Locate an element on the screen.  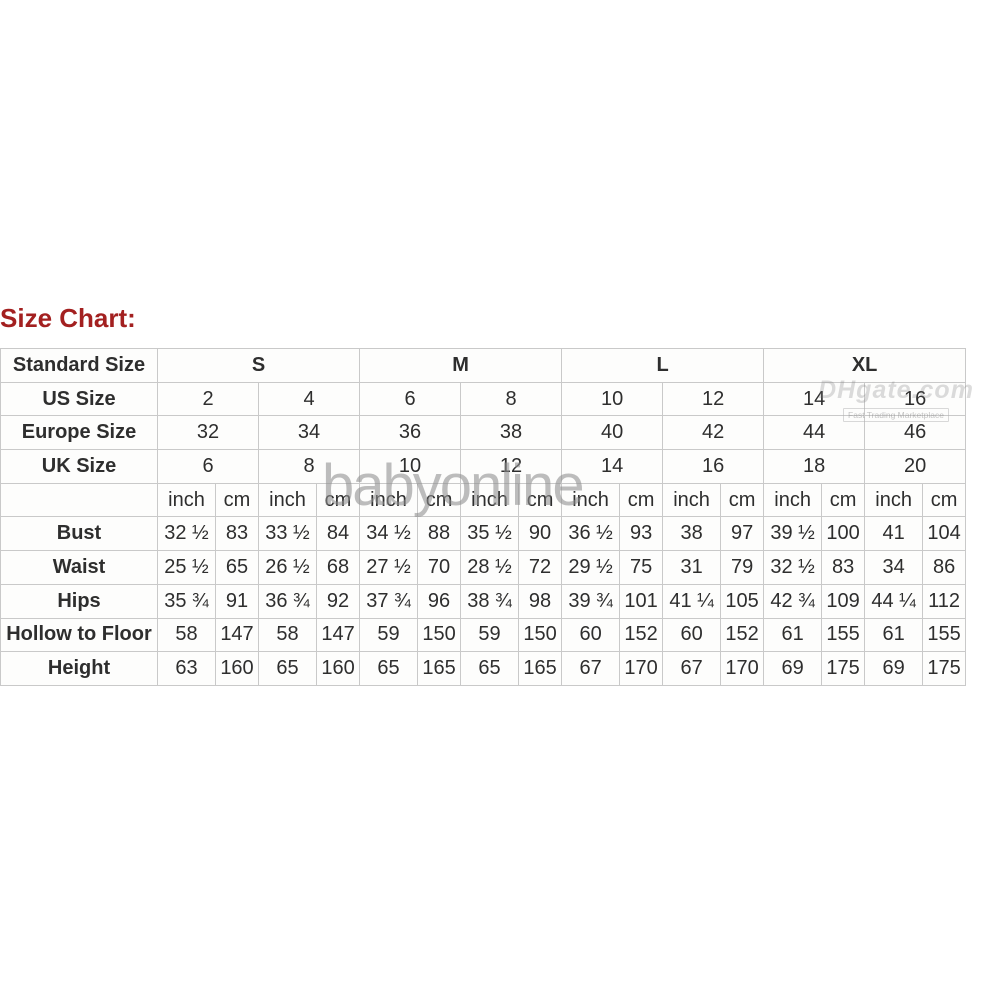
measure-cell: 35 ¾ is located at coordinates (186, 601).